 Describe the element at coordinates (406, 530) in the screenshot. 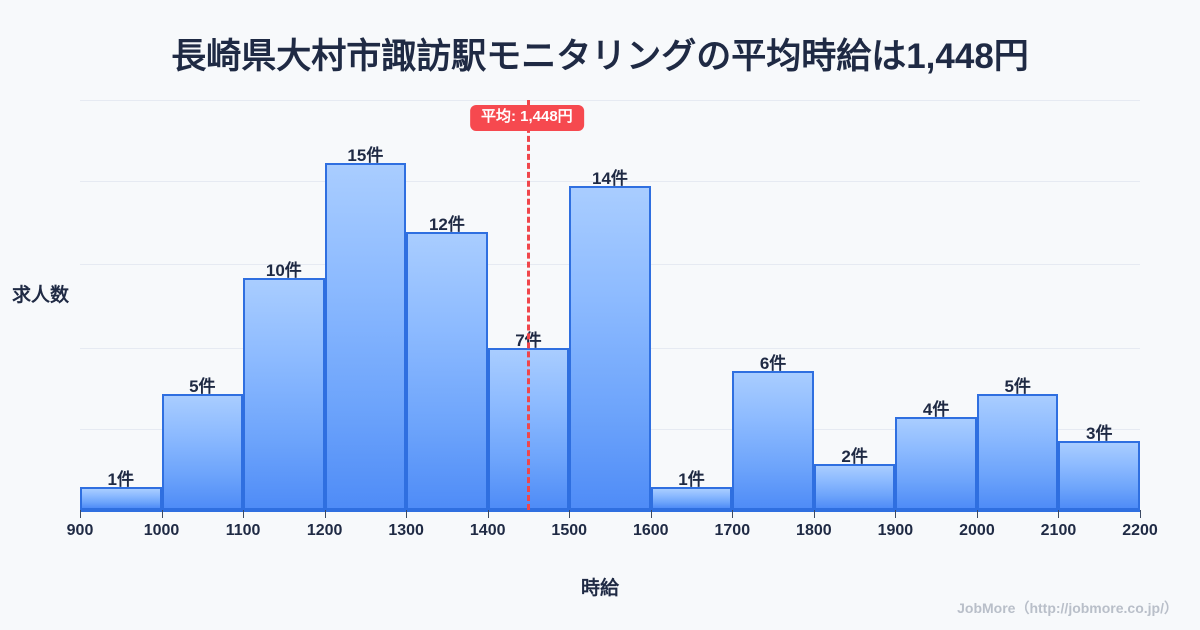

I see `x-tick-label: 1300` at that location.